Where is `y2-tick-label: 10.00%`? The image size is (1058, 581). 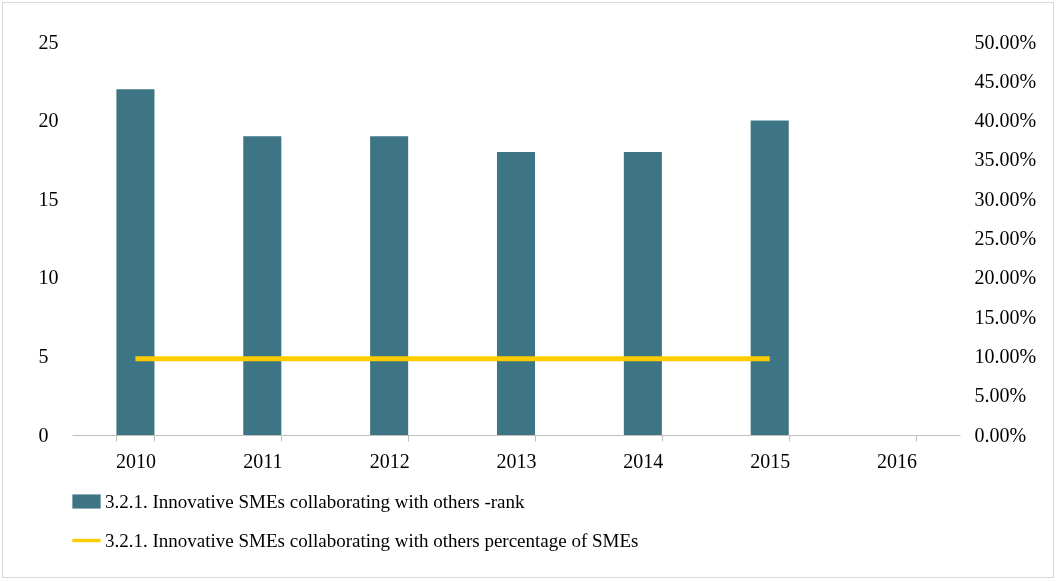
y2-tick-label: 10.00% is located at coordinates (1005, 355).